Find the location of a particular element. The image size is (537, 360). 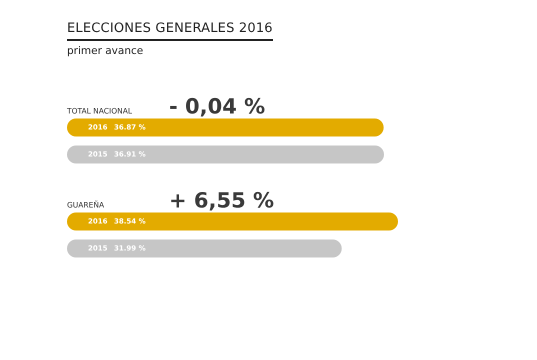

chart-title: ELECCIONES GENERALES 2016 is located at coordinates (170, 31).